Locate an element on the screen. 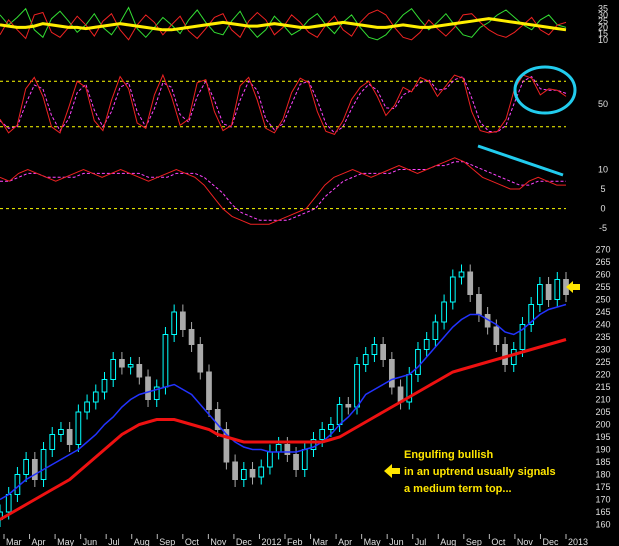  price-tick-label: 235 is located at coordinates (602, 337).